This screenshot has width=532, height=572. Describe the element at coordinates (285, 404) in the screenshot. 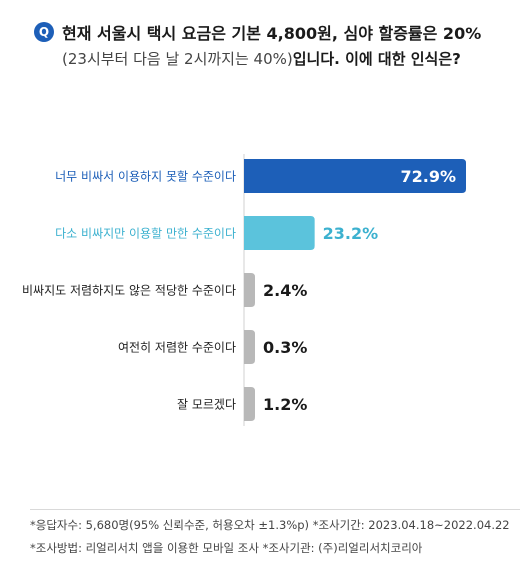

I see `value-label: 1.2%` at that location.